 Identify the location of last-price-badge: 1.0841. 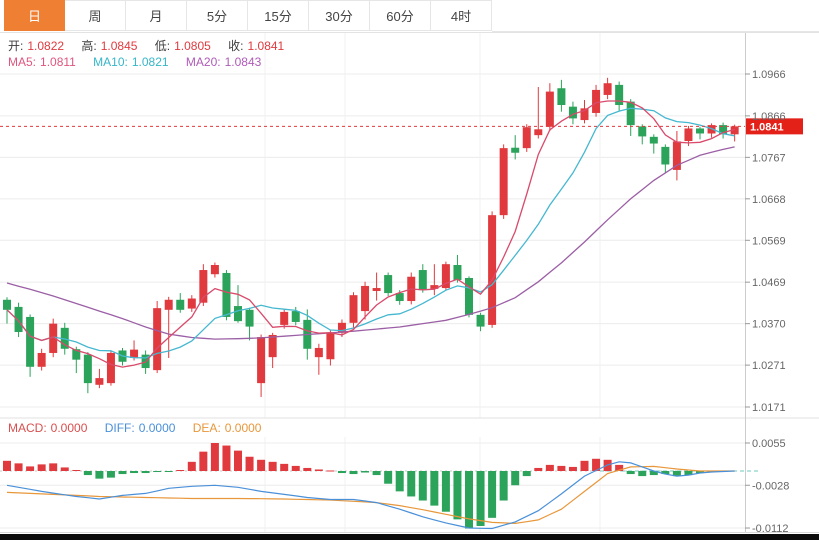
(774, 126).